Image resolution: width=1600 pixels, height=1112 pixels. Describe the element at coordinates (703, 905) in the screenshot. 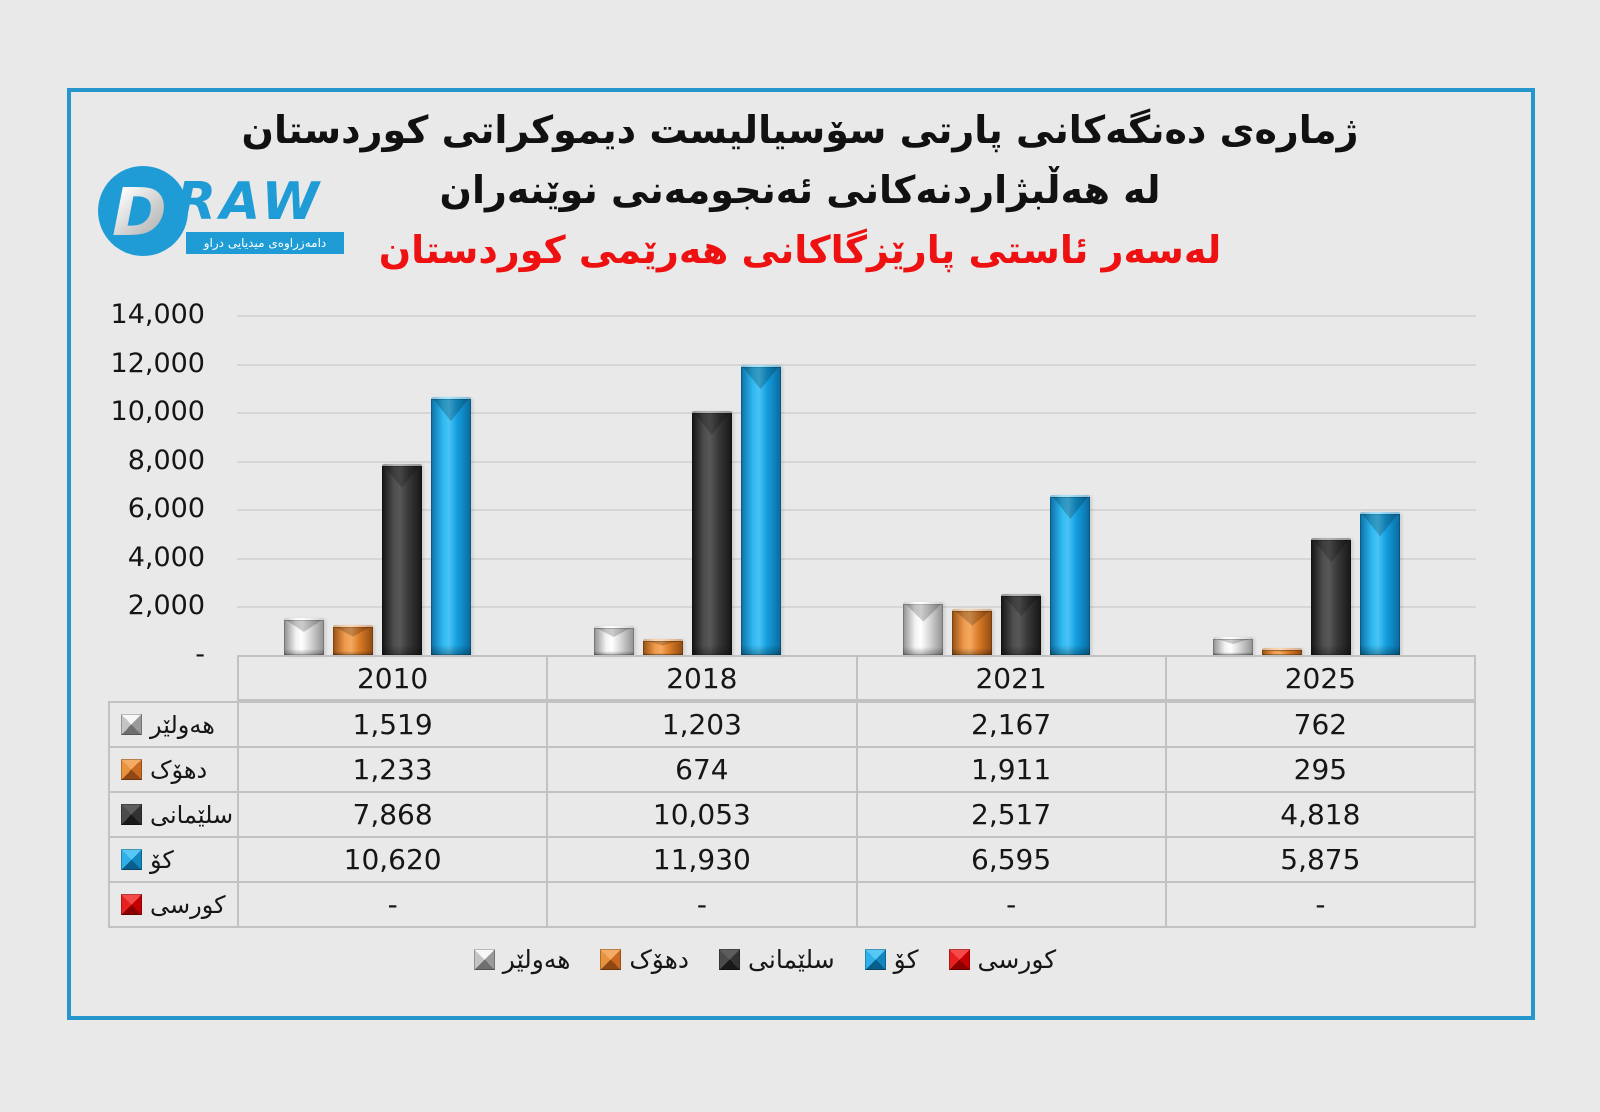

I see `table-value-series4-2018: -` at that location.